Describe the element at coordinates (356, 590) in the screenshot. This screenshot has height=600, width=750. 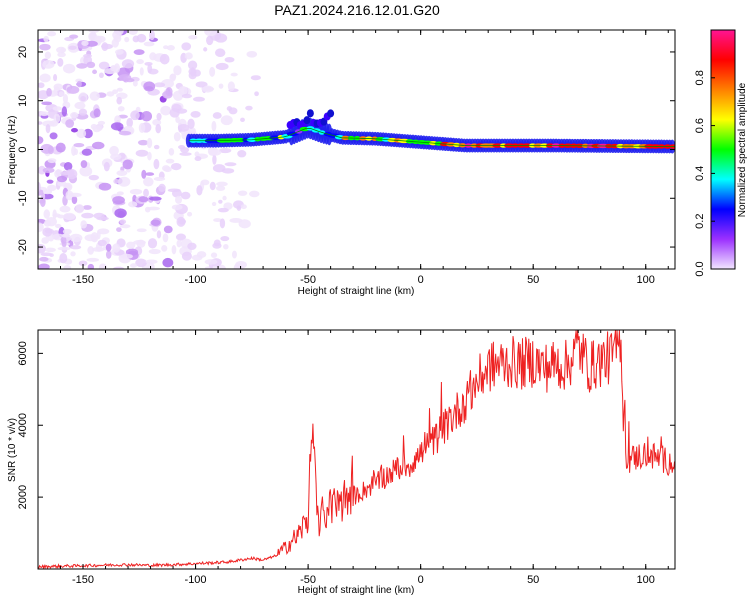
I see `snr-x-axis-label: Height of straight line (km)` at that location.